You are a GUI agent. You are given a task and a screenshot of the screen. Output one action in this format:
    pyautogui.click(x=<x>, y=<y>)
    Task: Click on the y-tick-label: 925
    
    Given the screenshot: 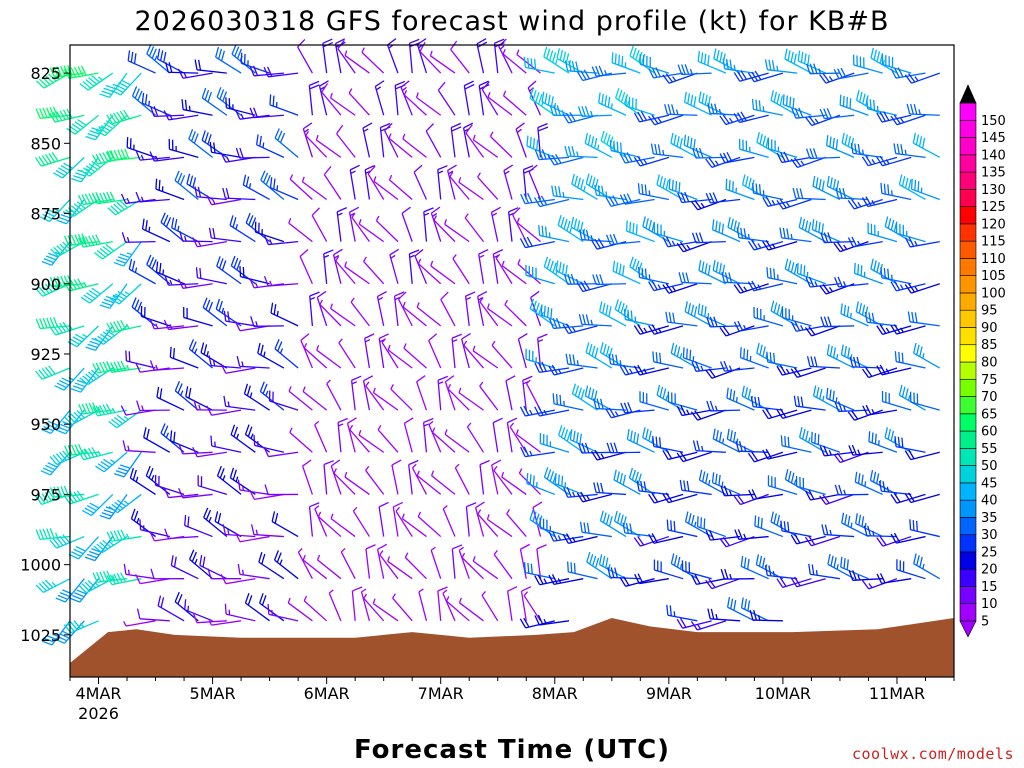 What is the action you would take?
    pyautogui.click(x=45, y=354)
    